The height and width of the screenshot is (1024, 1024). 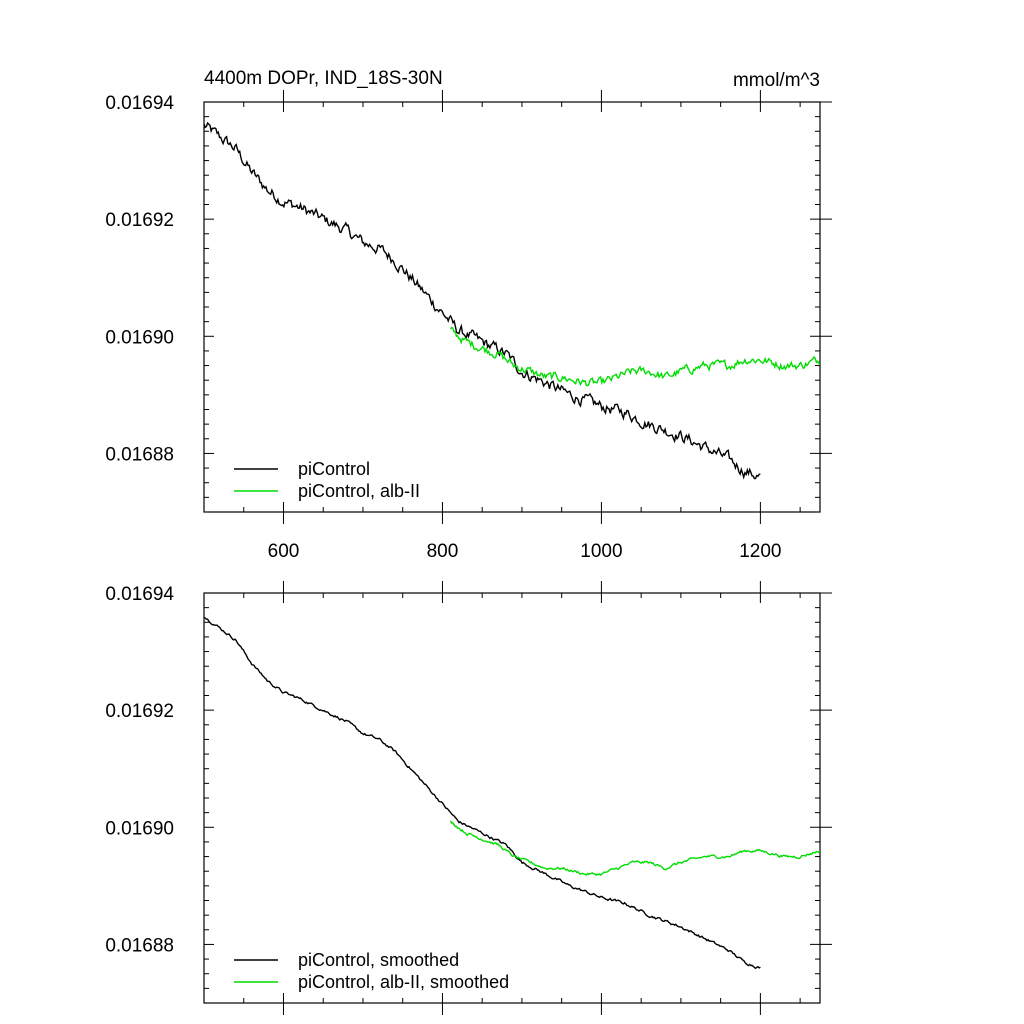 I want to click on chart-title: 4400m DOPr, IND_18S-30N, so click(x=323, y=78).